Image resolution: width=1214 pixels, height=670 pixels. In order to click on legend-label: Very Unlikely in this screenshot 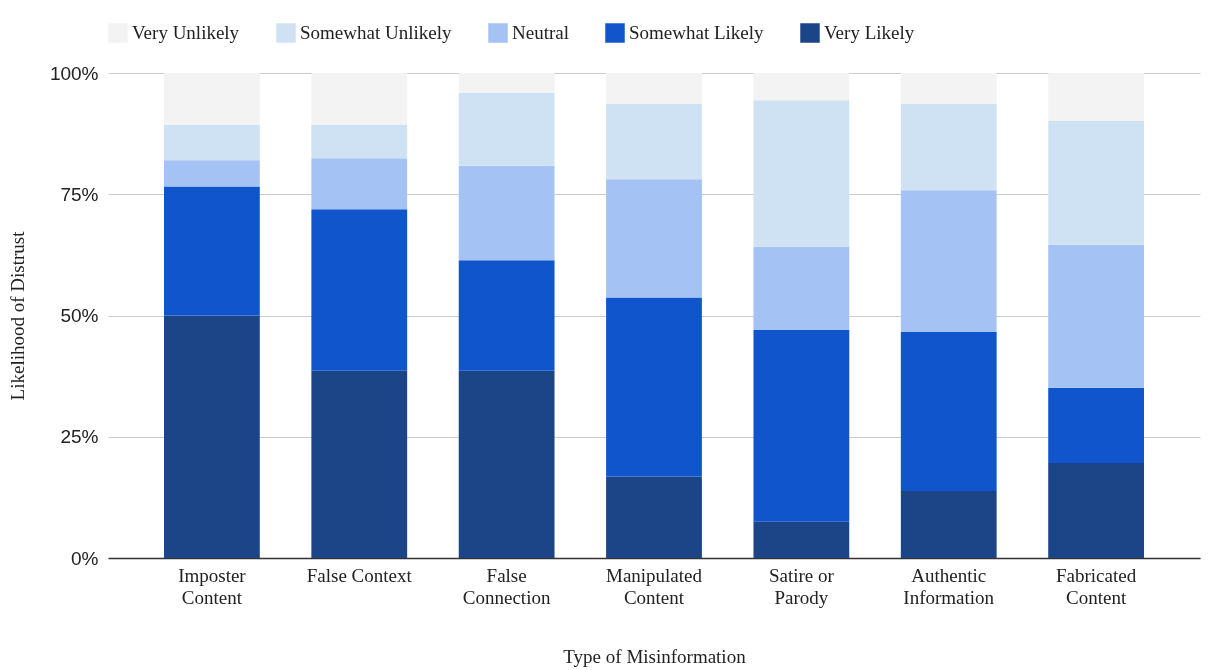, I will do `click(186, 32)`.